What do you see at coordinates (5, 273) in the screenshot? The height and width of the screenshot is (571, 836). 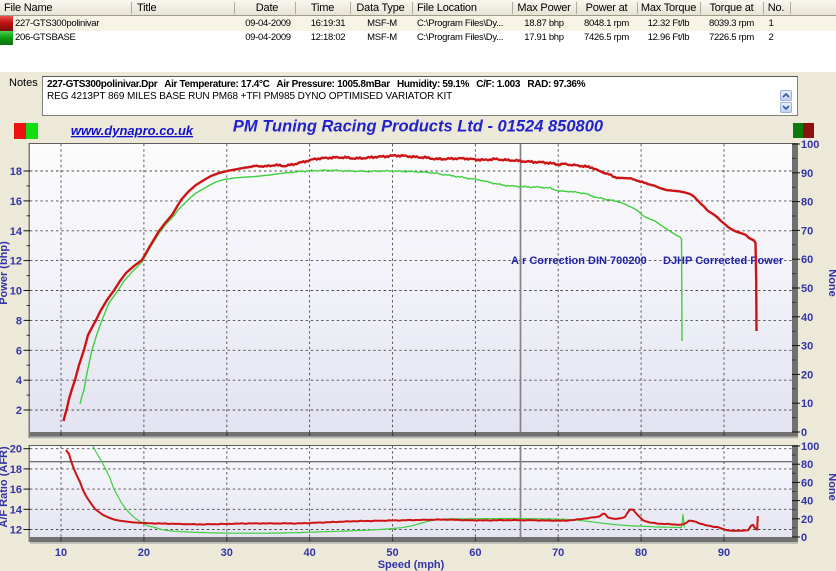 I see `svg-text: Power (bhp)` at bounding box center [5, 273].